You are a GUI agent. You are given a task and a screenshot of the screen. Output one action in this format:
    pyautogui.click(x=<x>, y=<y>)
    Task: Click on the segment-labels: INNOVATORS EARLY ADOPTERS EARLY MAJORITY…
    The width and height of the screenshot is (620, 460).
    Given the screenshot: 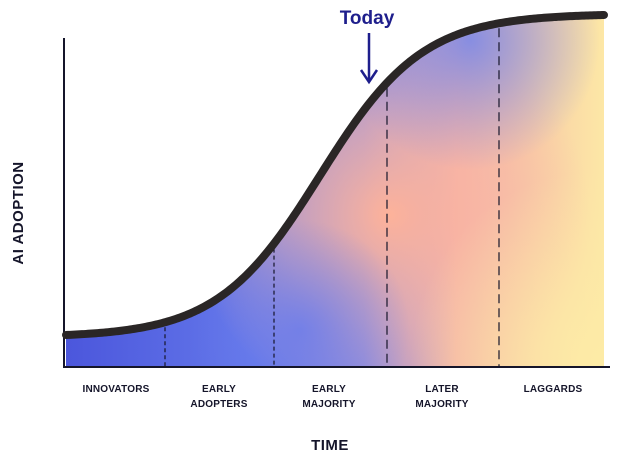 What is the action you would take?
    pyautogui.click(x=332, y=397)
    